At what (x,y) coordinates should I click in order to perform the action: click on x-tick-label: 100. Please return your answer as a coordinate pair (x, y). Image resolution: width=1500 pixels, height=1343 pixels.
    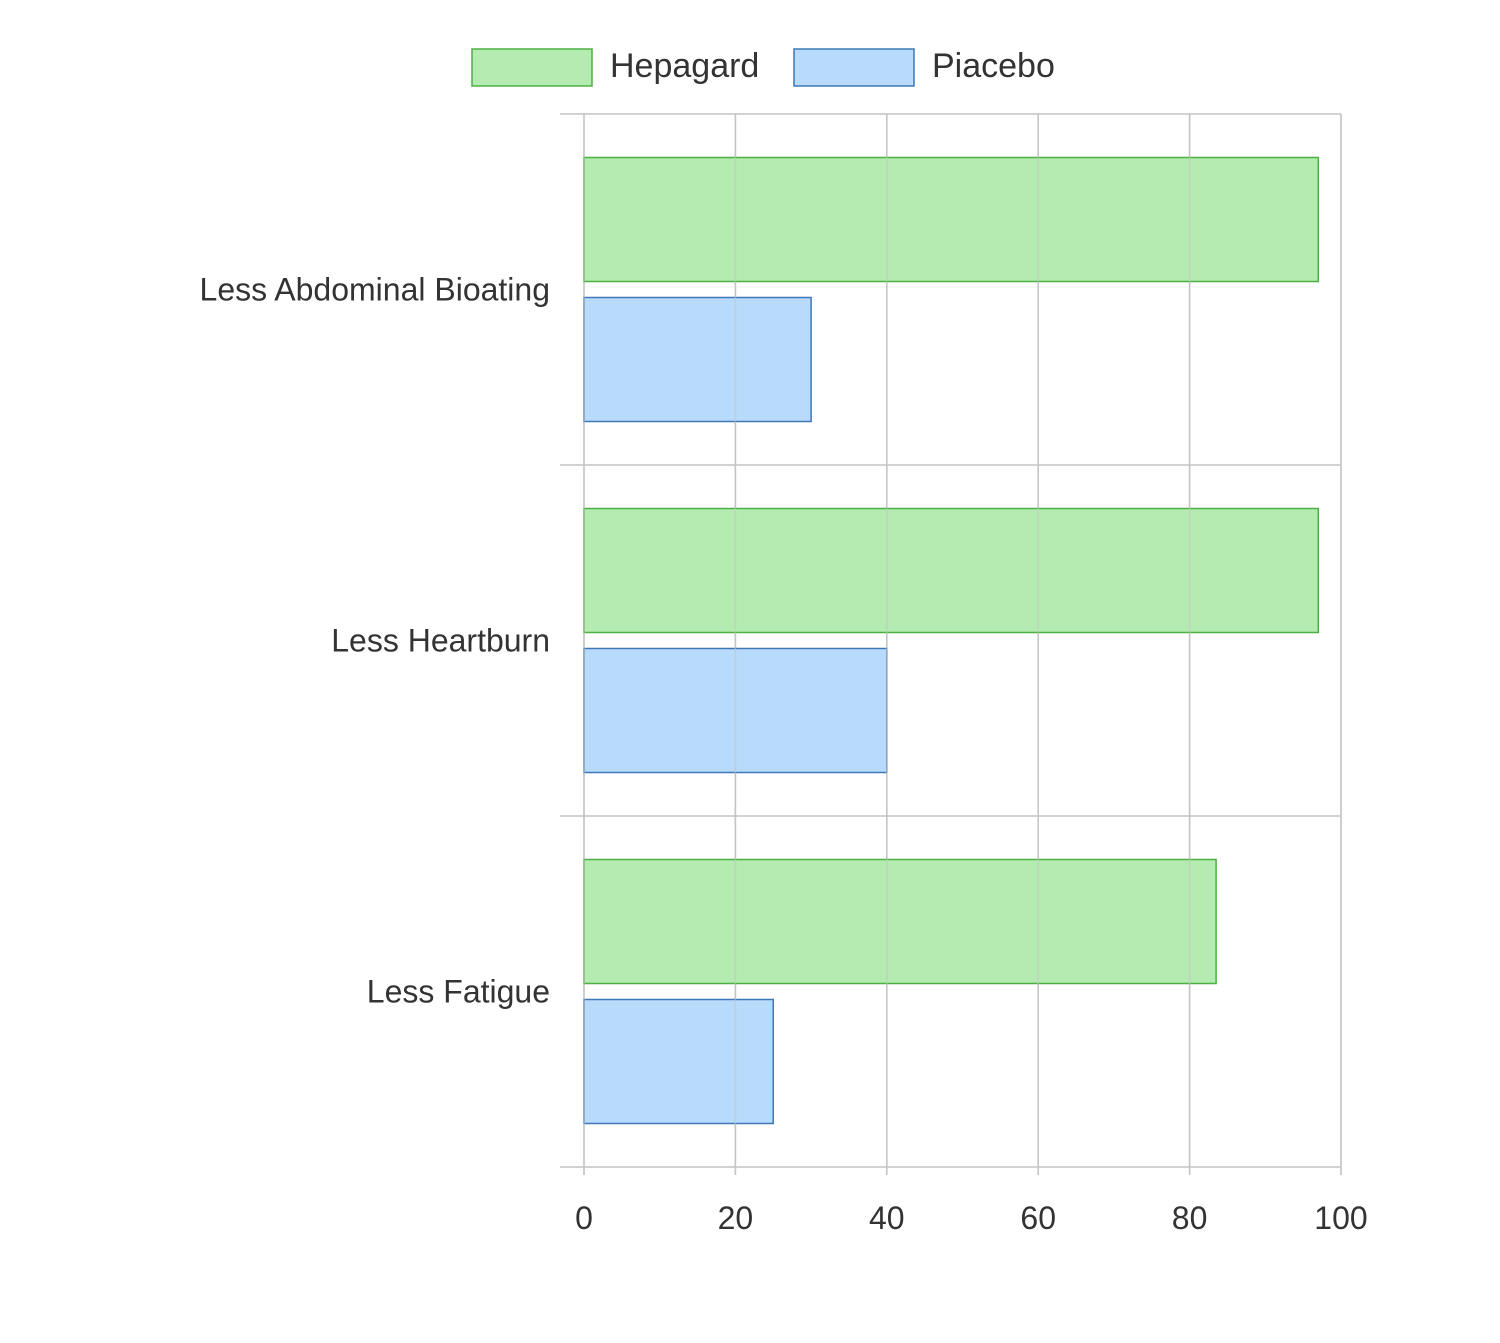
    Looking at the image, I should click on (1340, 1218).